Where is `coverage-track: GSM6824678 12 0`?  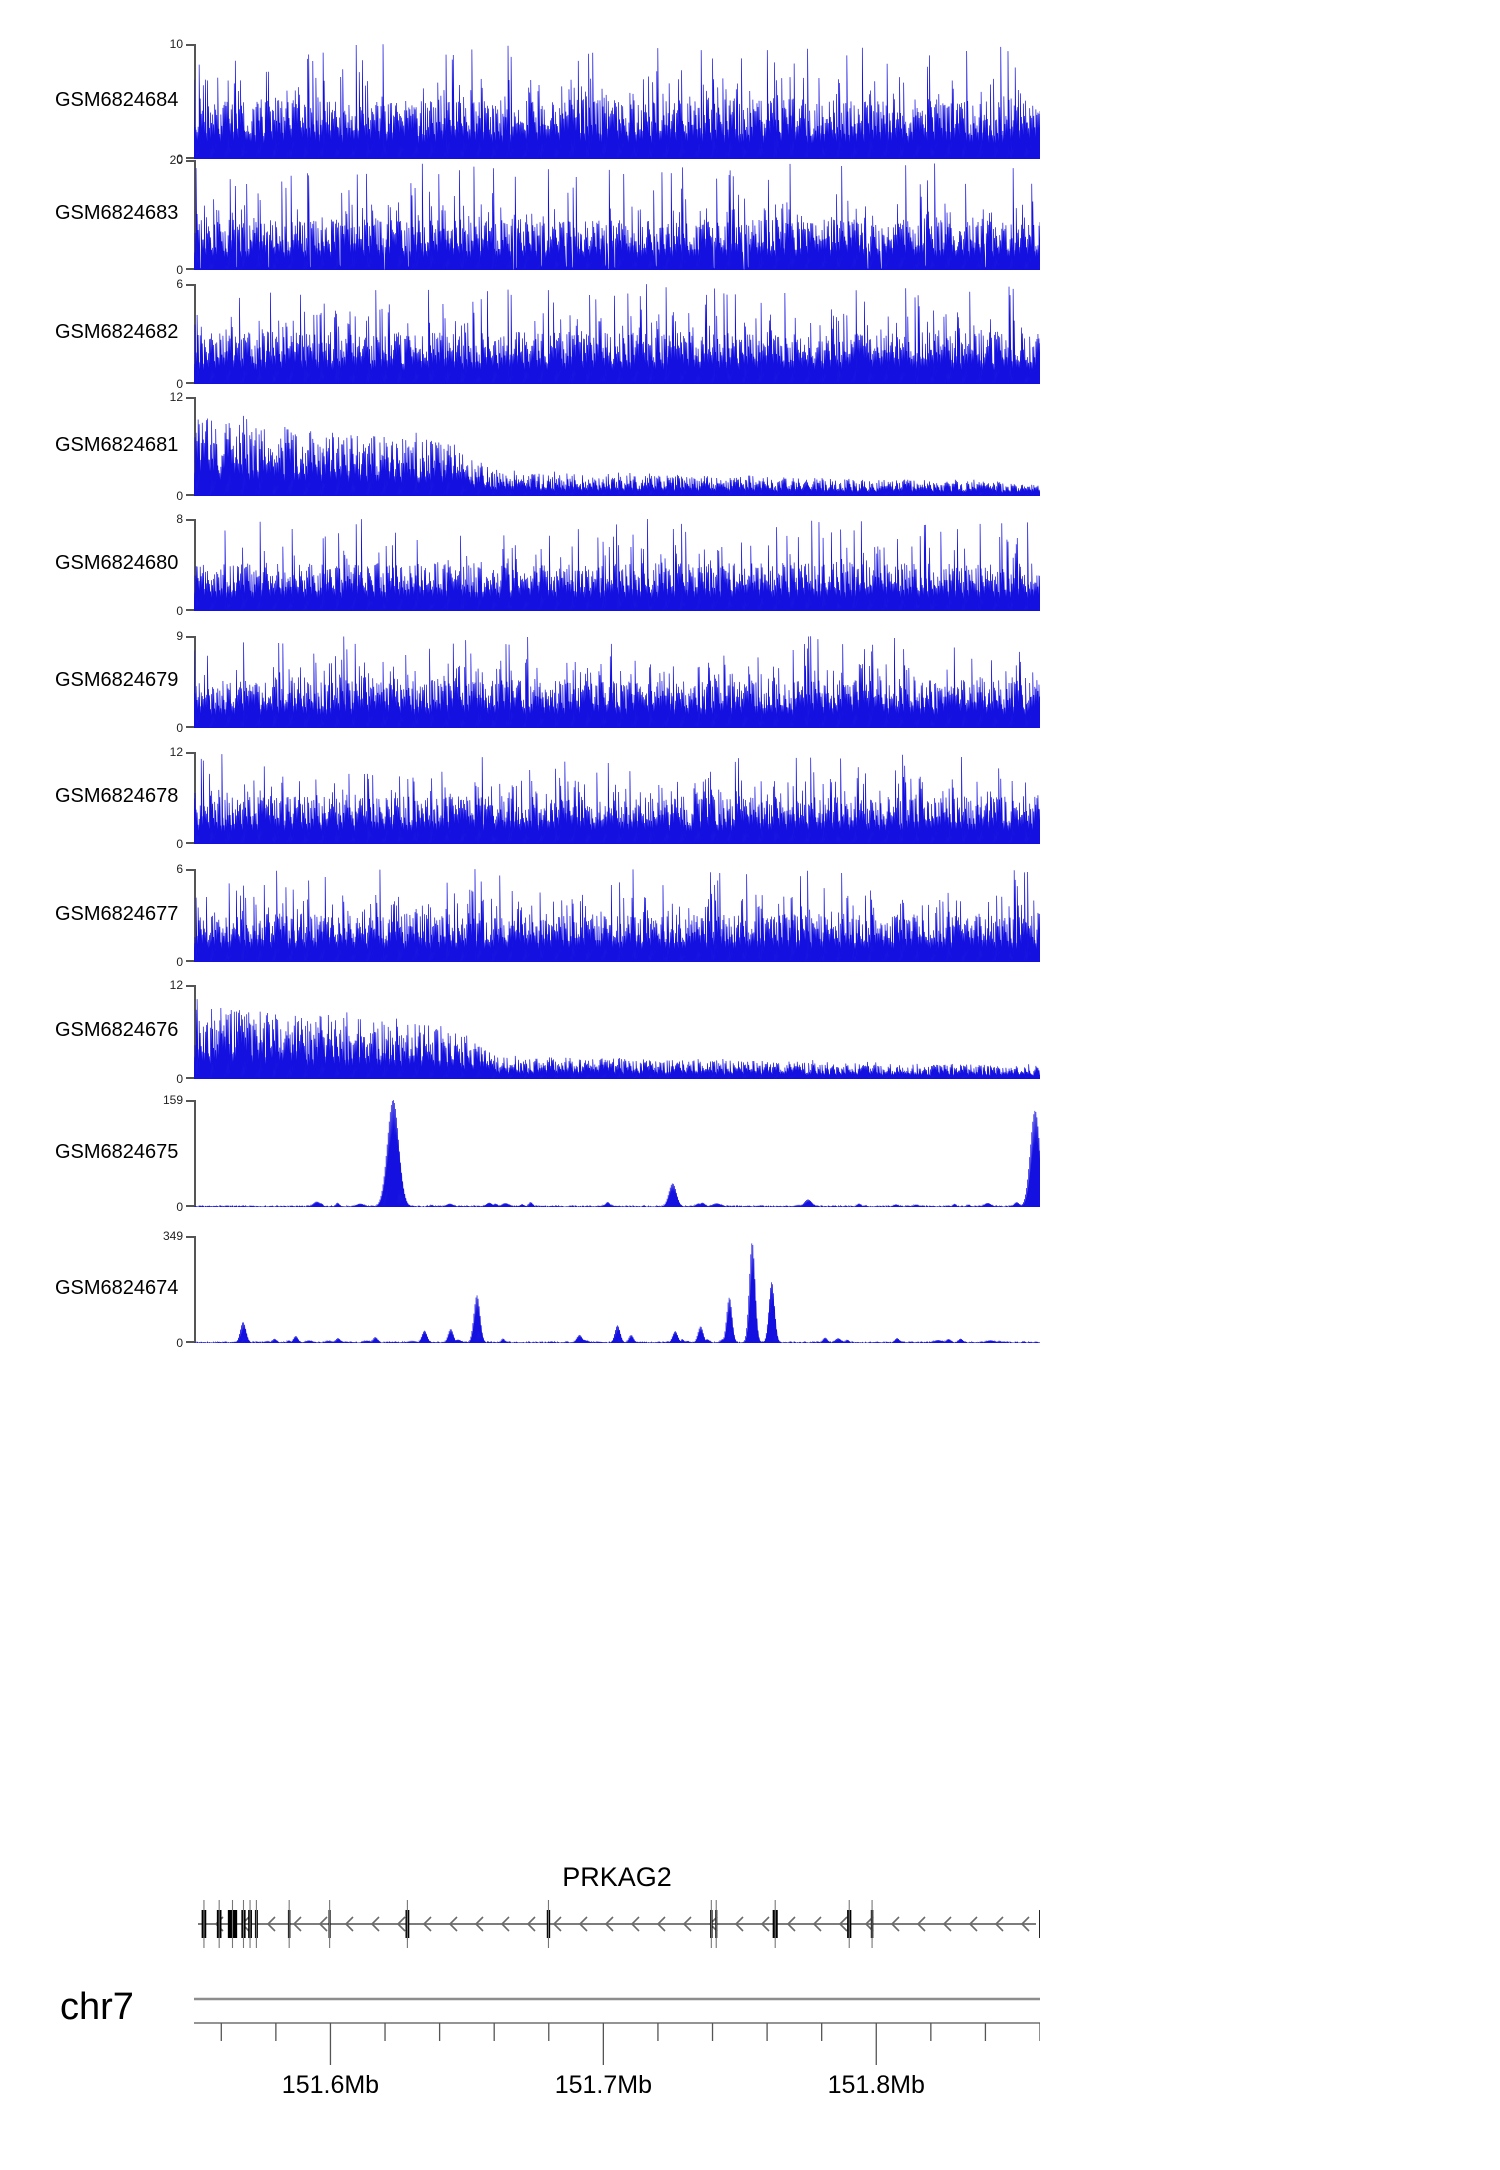 coverage-track: GSM6824678 12 0 is located at coordinates (530, 798).